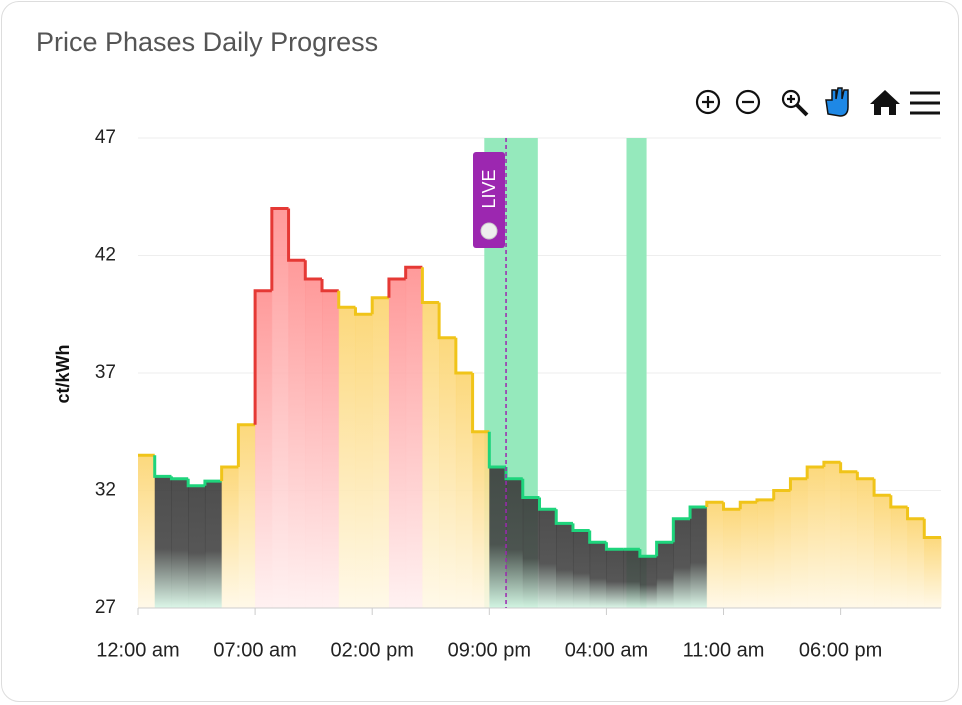 This screenshot has height=705, width=962. I want to click on y-tick-label: 27, so click(105, 607).